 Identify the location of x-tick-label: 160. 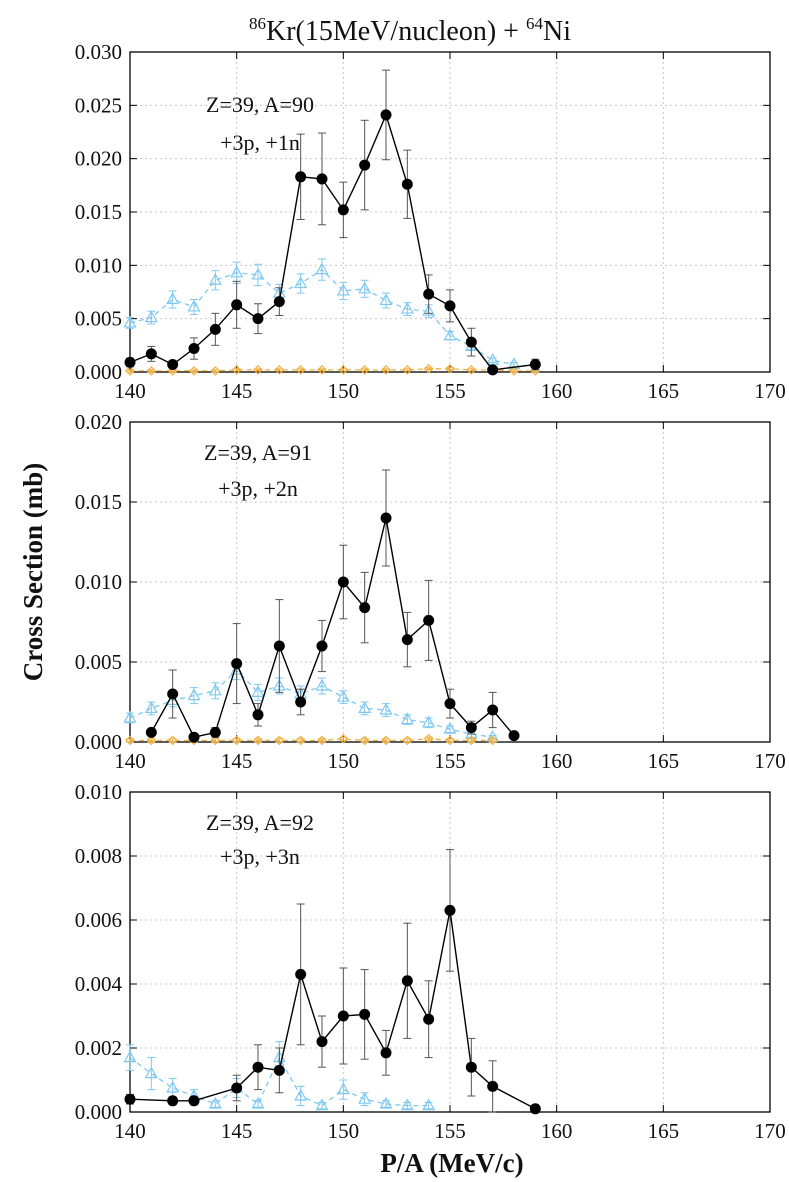
(557, 1131).